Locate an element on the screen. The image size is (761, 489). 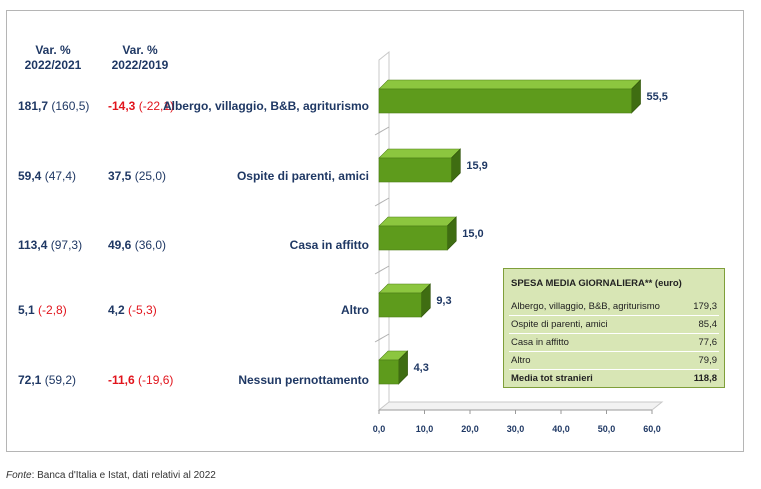
daily-spend-title: SPESA MEDIA GIORNALIERA** (euro) is located at coordinates (596, 283).